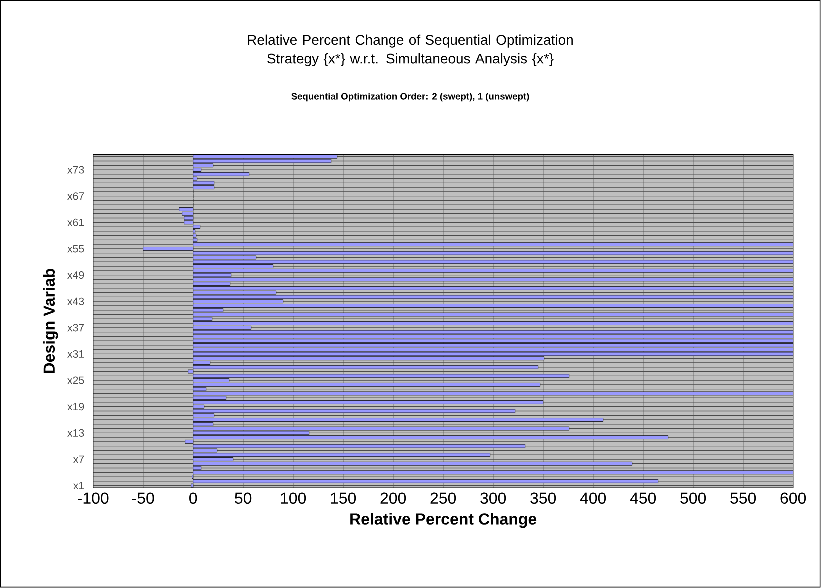  Describe the element at coordinates (76, 433) in the screenshot. I see `y-tick-label: x13` at that location.